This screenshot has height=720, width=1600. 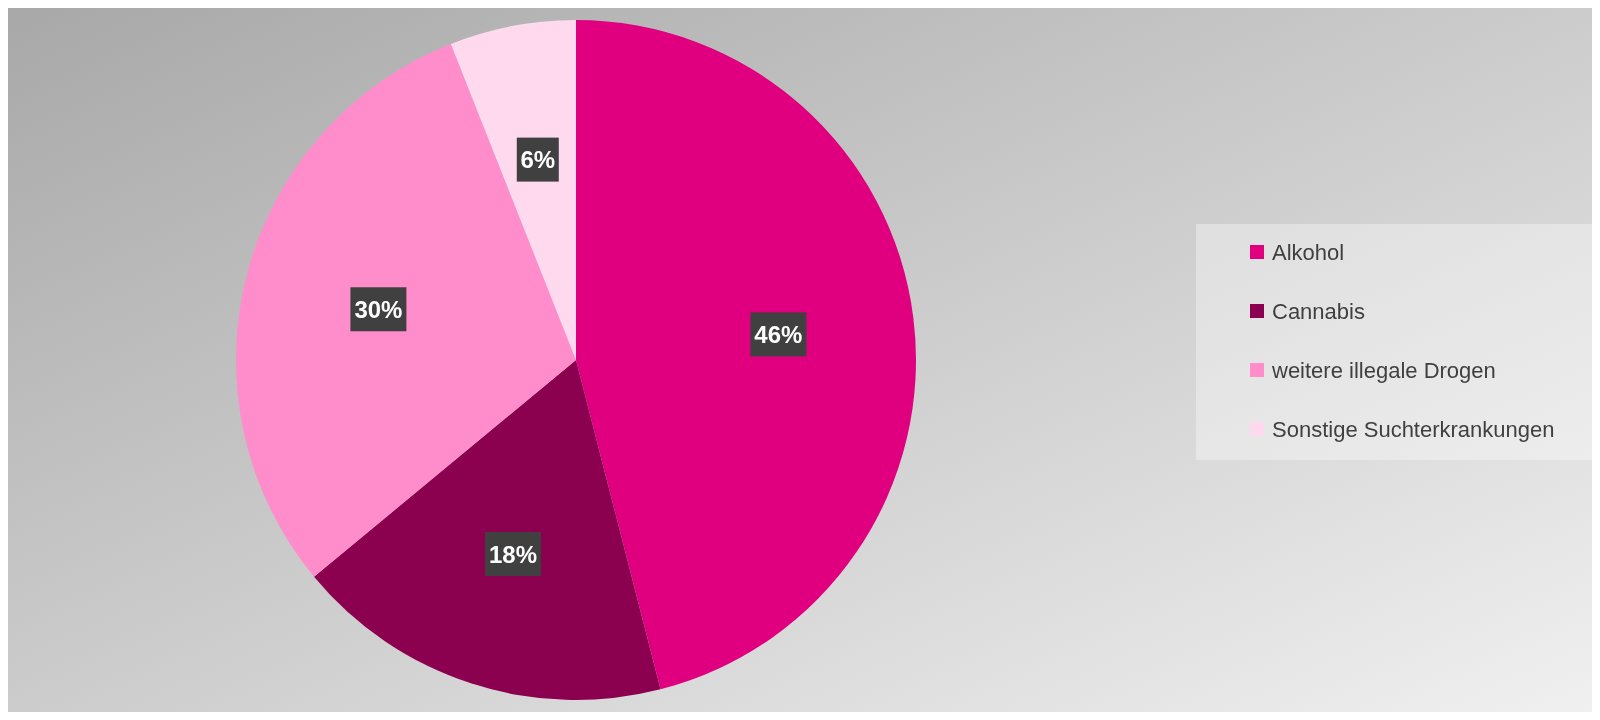 I want to click on data-label: 46%, so click(x=778, y=334).